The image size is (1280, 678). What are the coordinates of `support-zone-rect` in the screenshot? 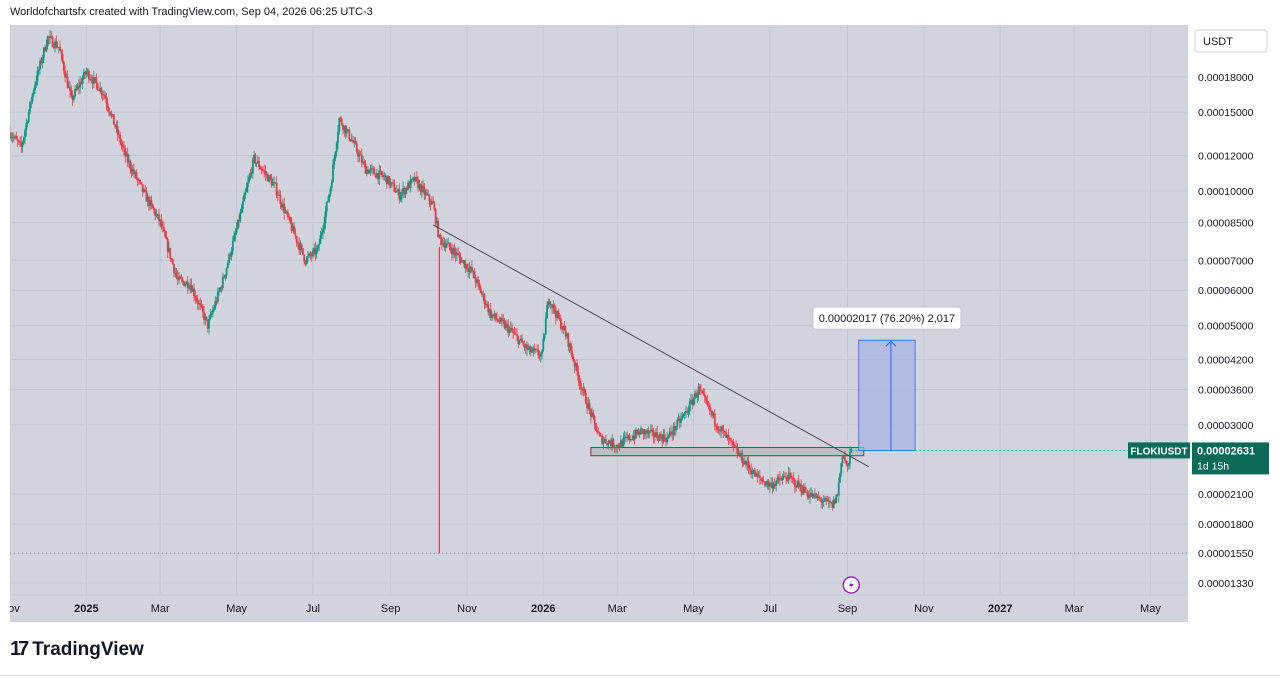 It's located at (727, 452).